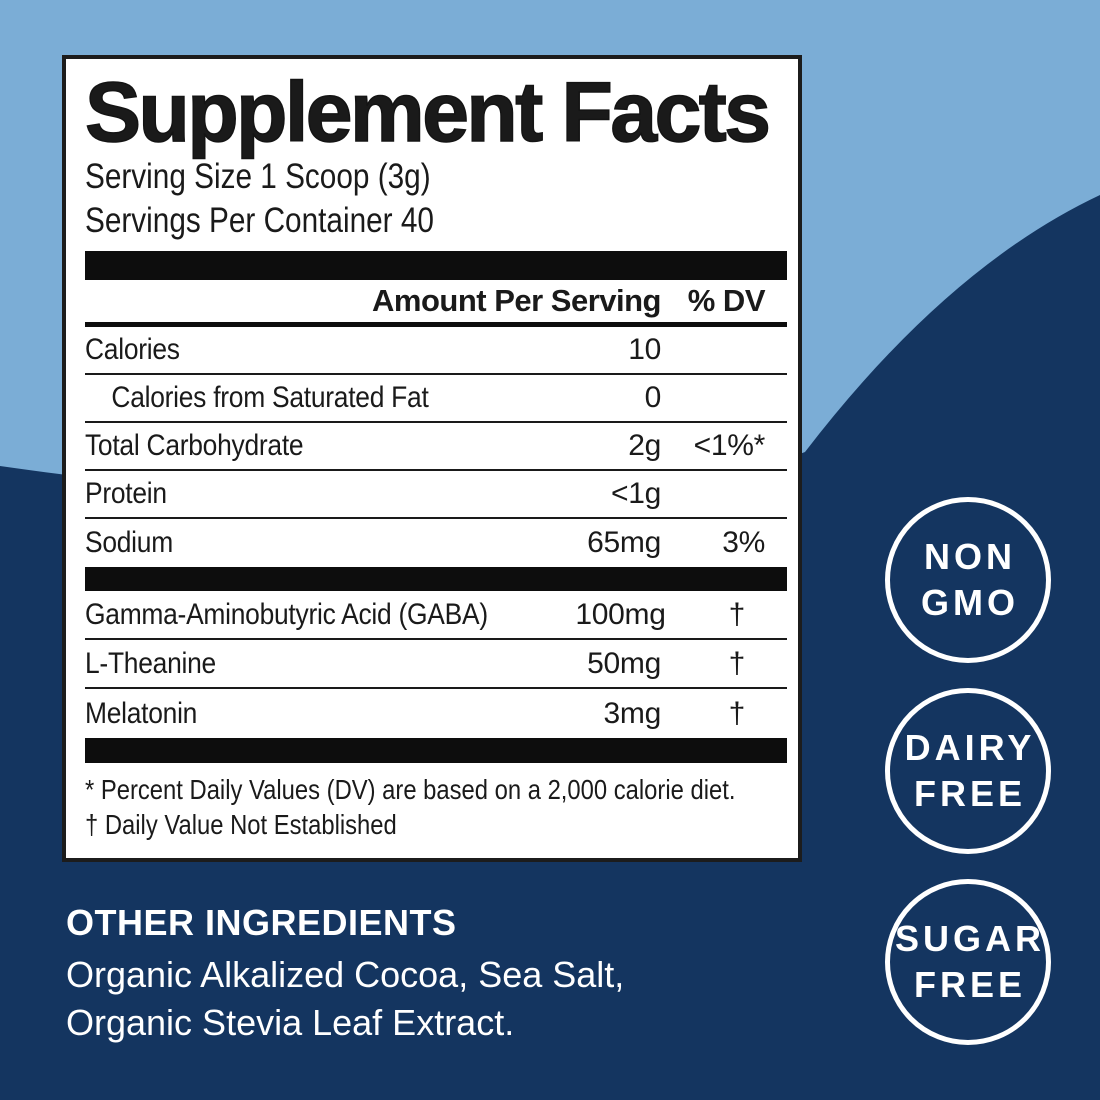 The width and height of the screenshot is (1100, 1100). I want to click on nutrient-row-sodium: Sodium 65mg 3%, so click(425, 542).